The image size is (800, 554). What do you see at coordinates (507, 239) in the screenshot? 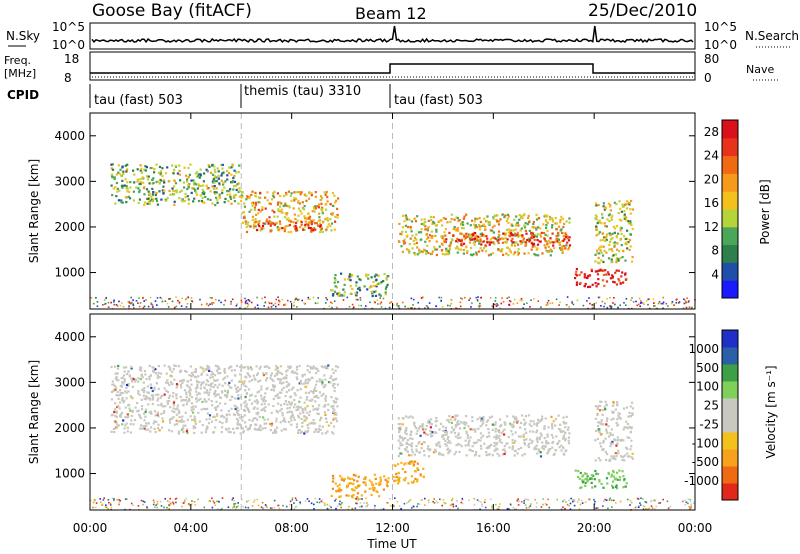
I see `echo-region` at bounding box center [507, 239].